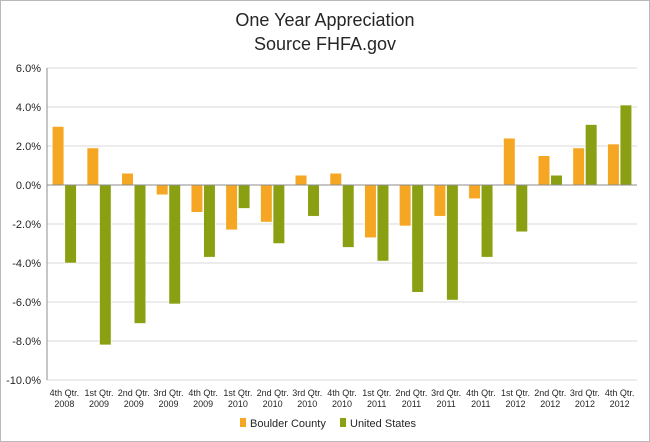  What do you see at coordinates (325, 32) in the screenshot?
I see `chart-title-block: One Year Appreciation Source FHFA.gov` at bounding box center [325, 32].